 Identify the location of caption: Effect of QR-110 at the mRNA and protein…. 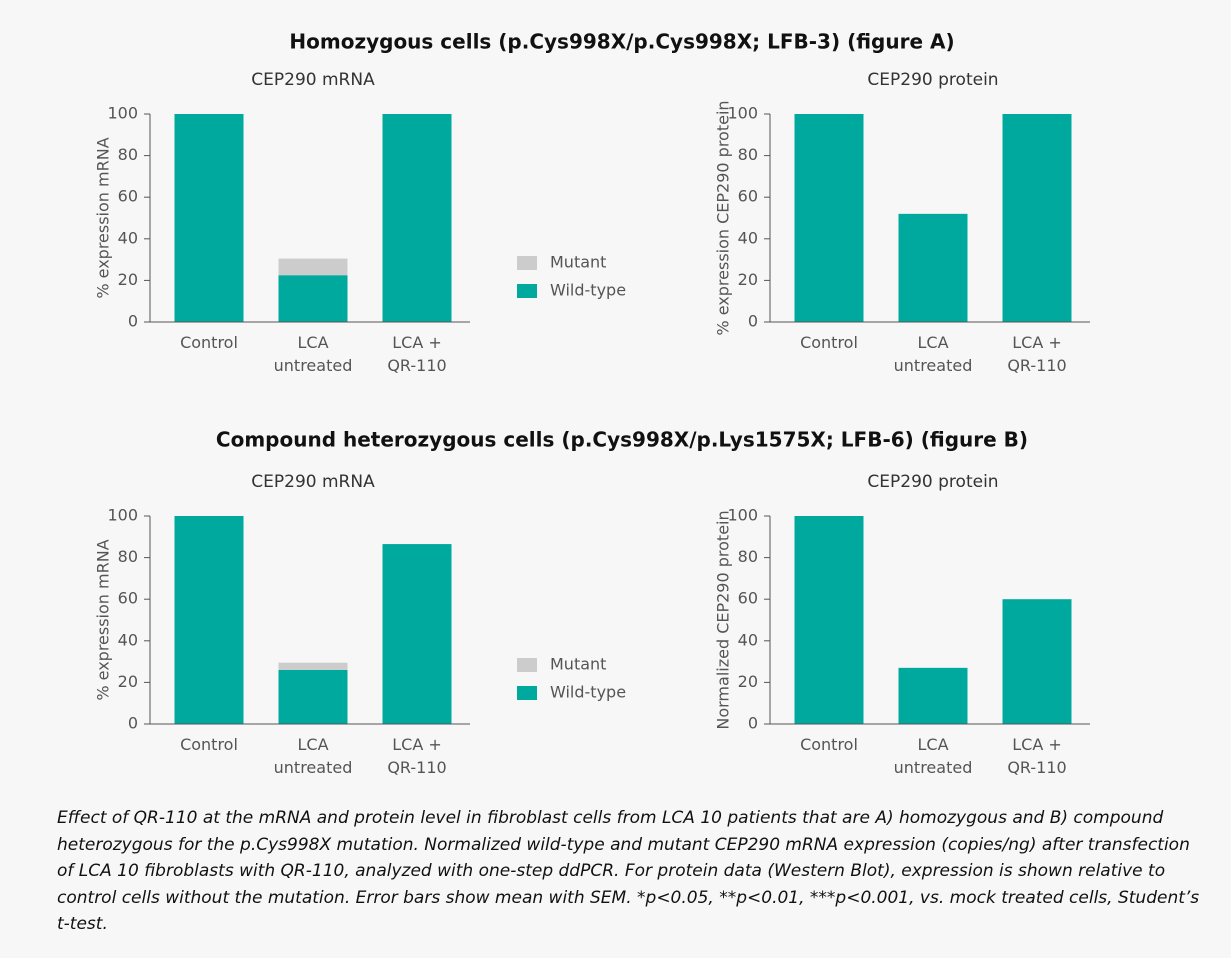
(628, 871).